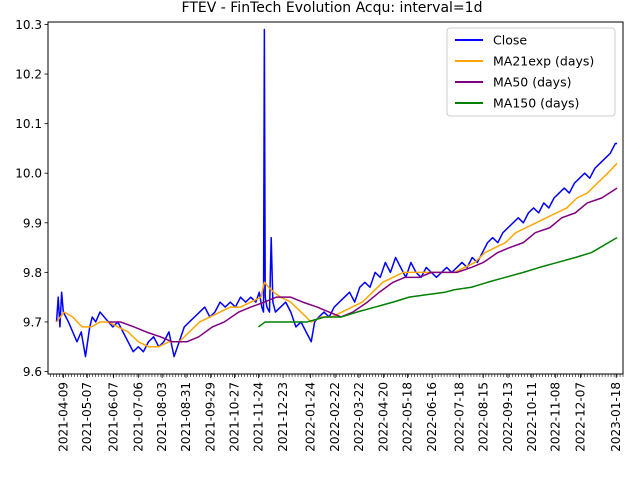 The height and width of the screenshot is (480, 640). Describe the element at coordinates (87, 417) in the screenshot. I see `x-tick-label: 2021-05-07` at that location.